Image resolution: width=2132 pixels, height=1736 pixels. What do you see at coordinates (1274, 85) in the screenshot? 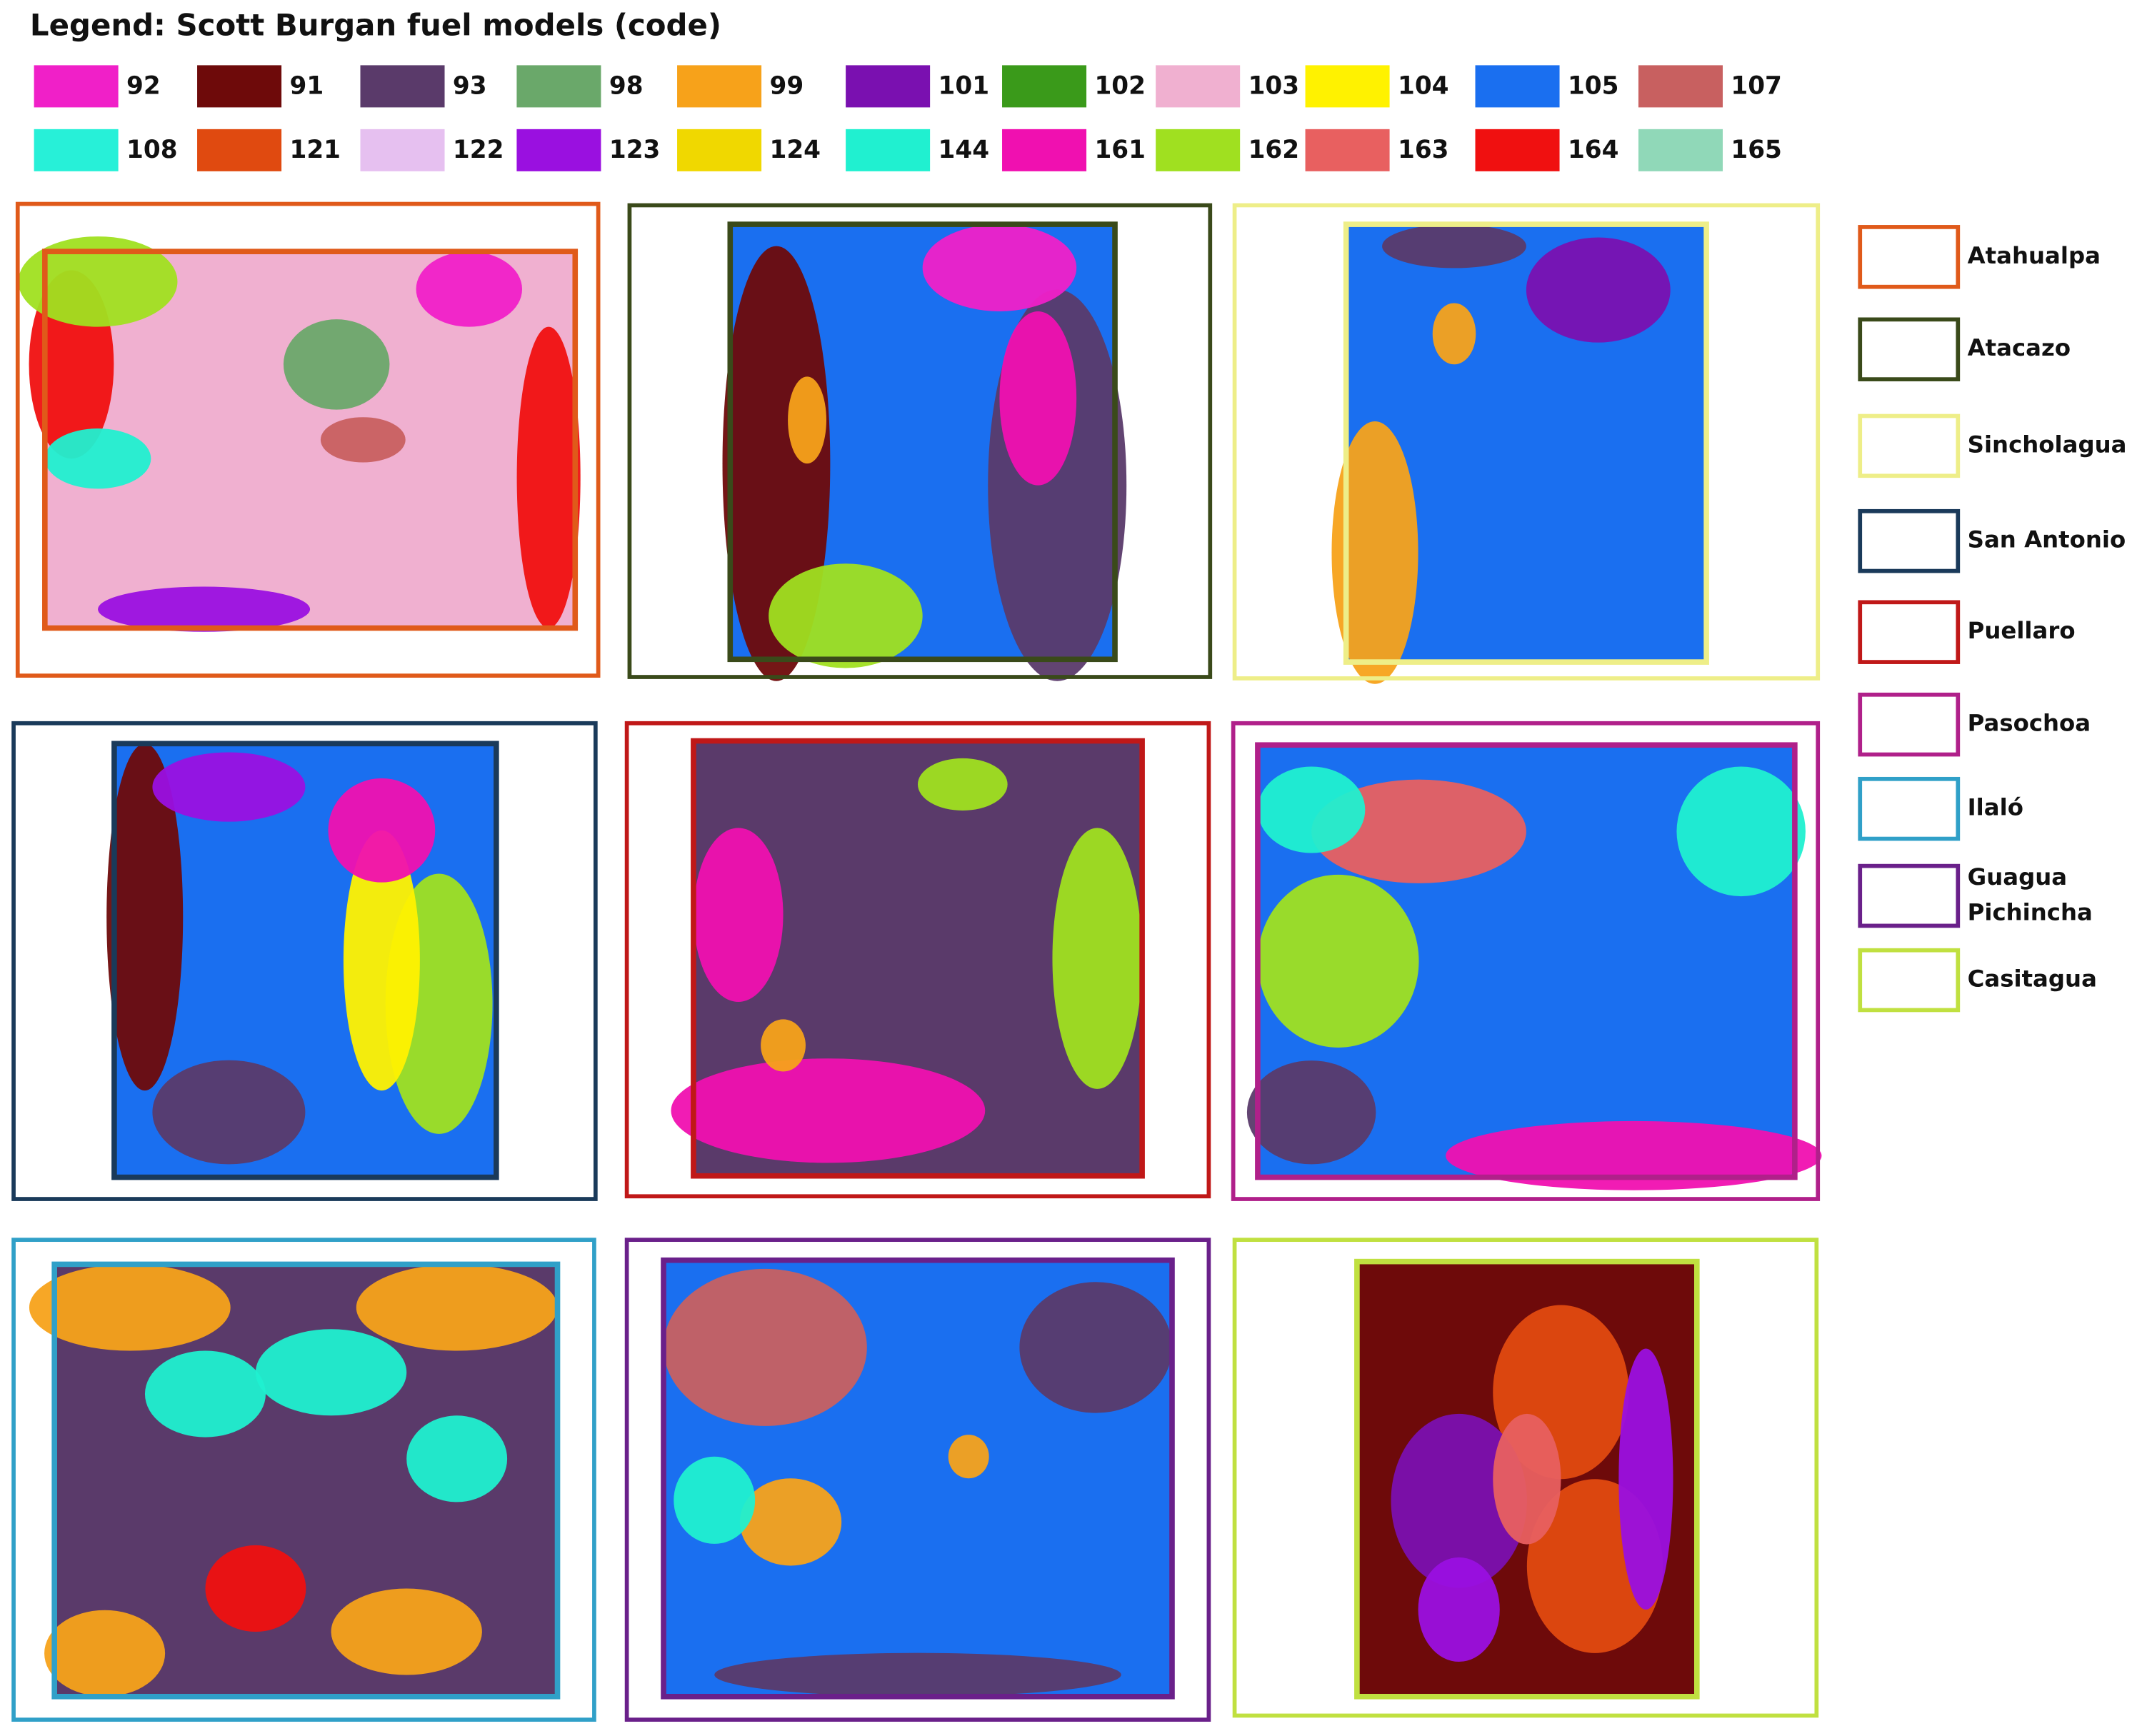
I see `fuel-code: 103` at bounding box center [1274, 85].